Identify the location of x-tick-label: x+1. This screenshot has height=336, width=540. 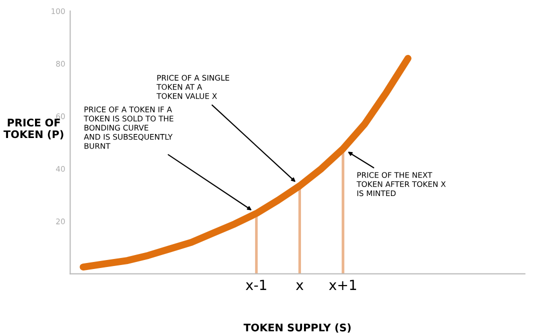
(342, 285).